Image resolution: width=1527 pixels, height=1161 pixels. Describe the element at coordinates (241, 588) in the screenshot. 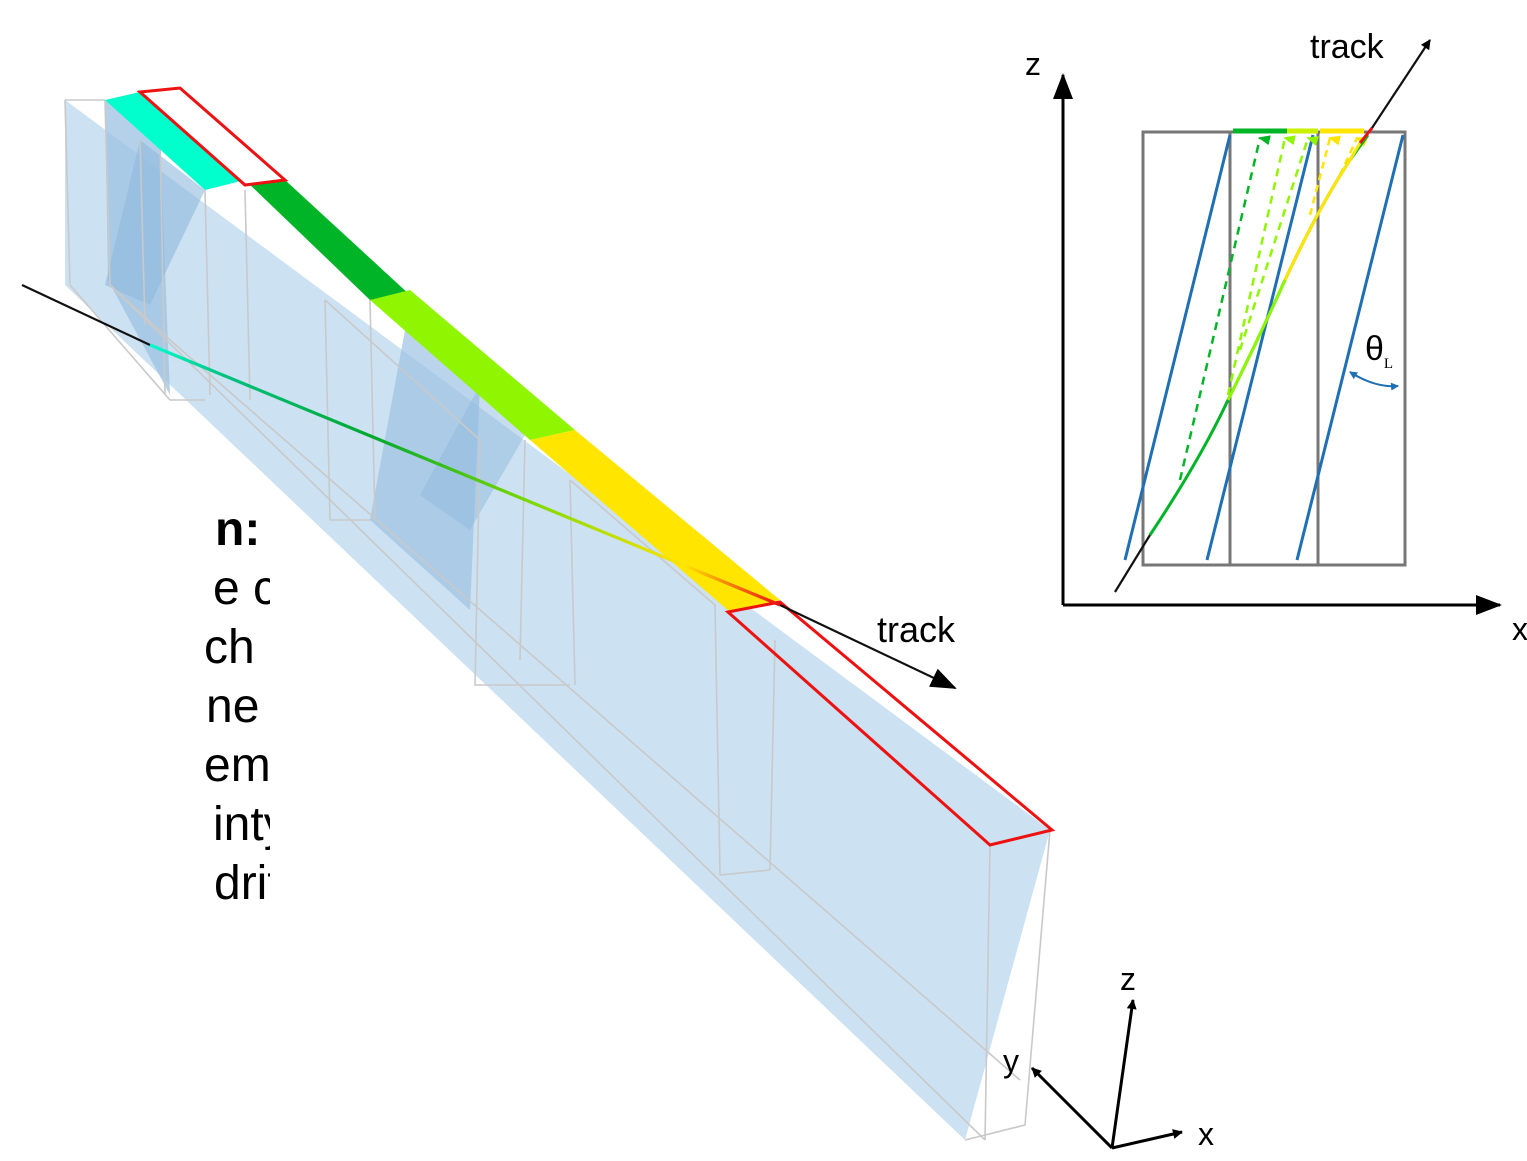

I see `description-line-1: e closest` at that location.